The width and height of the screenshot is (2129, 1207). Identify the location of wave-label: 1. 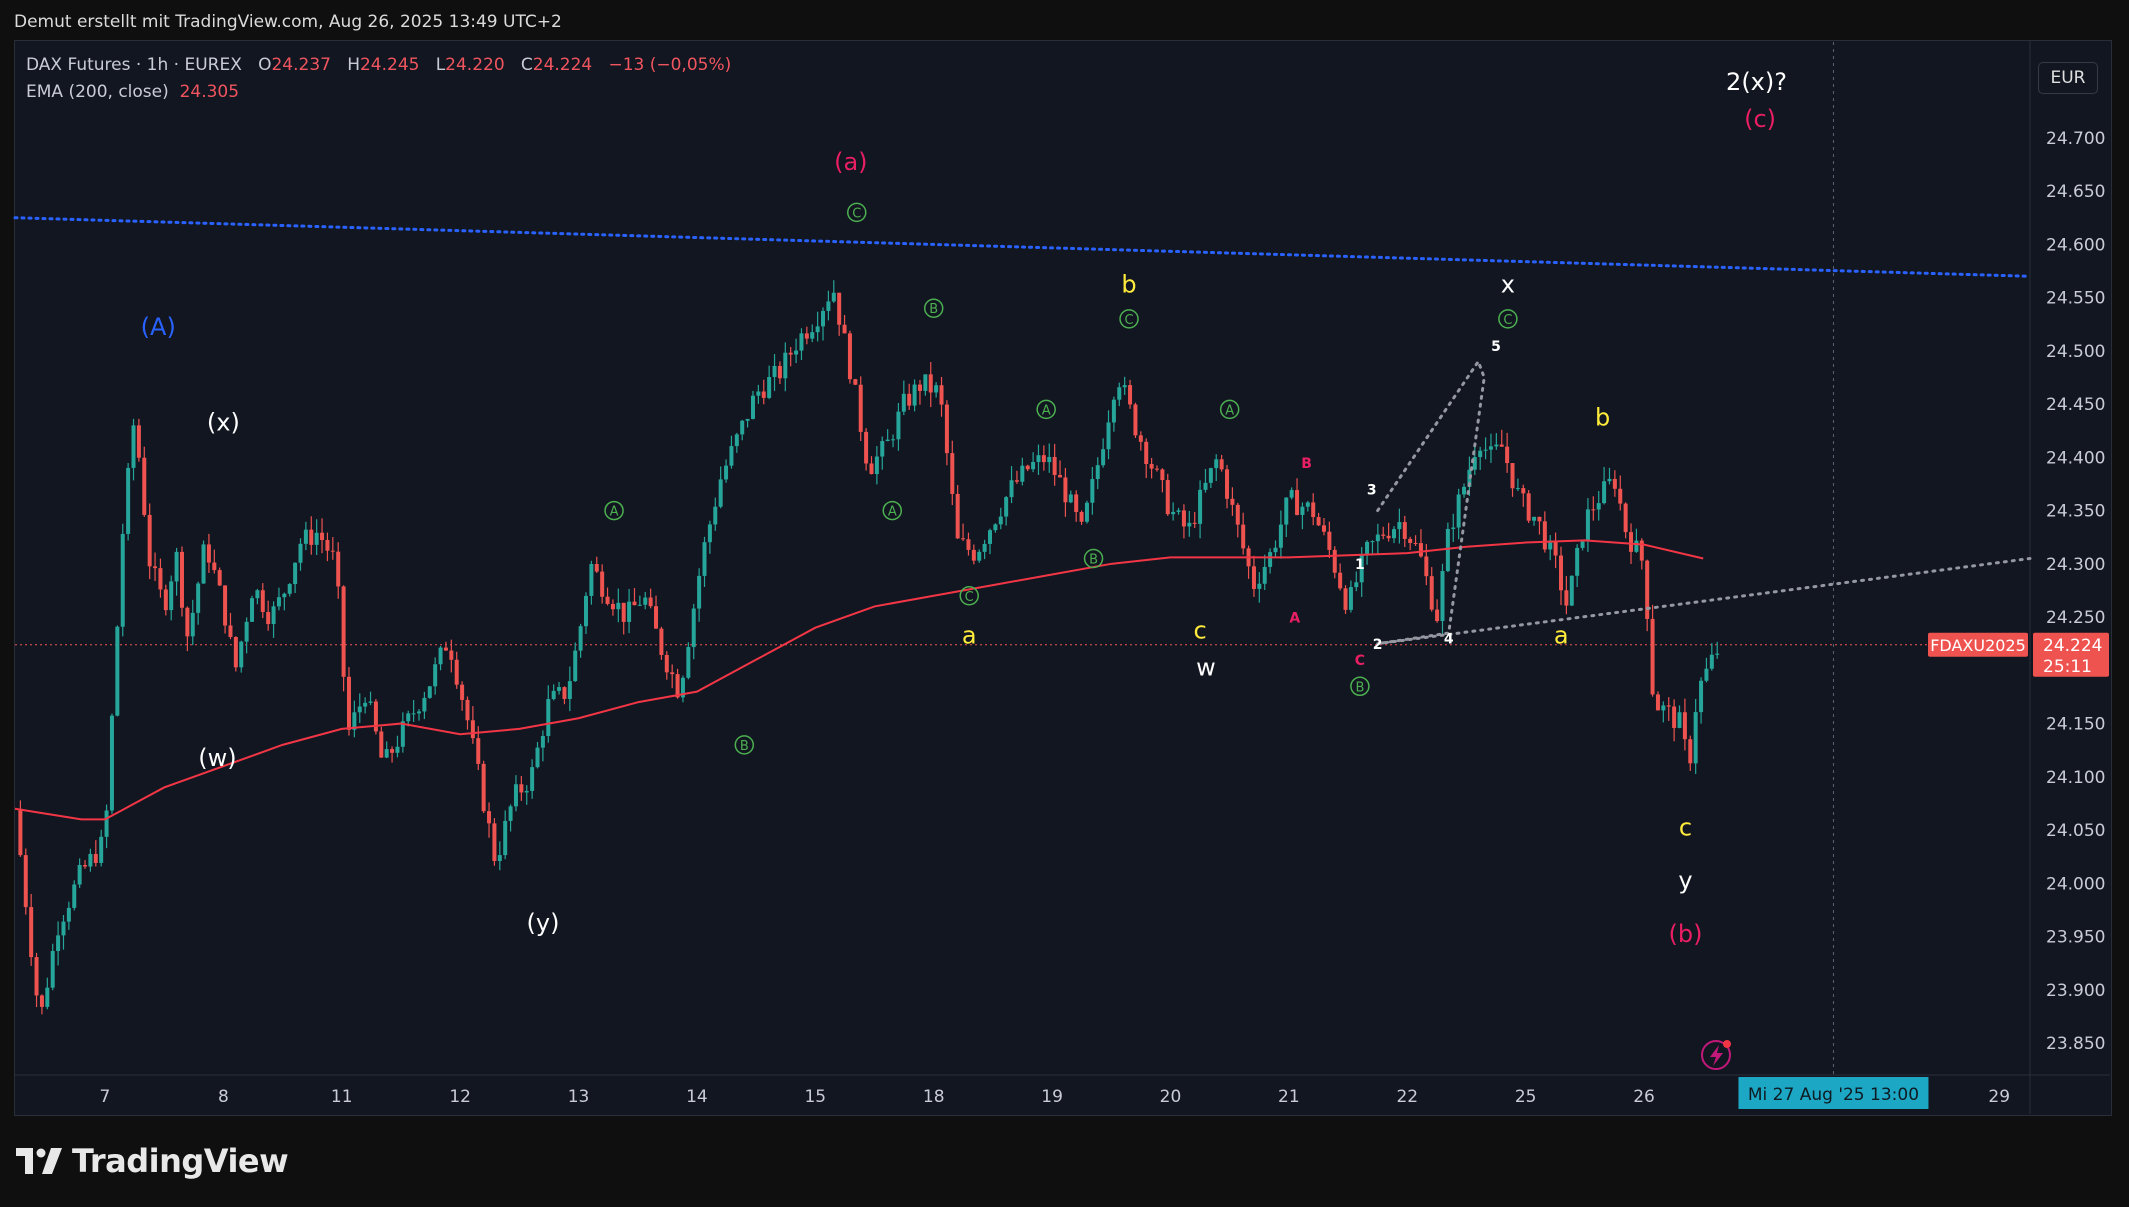
(1360, 565).